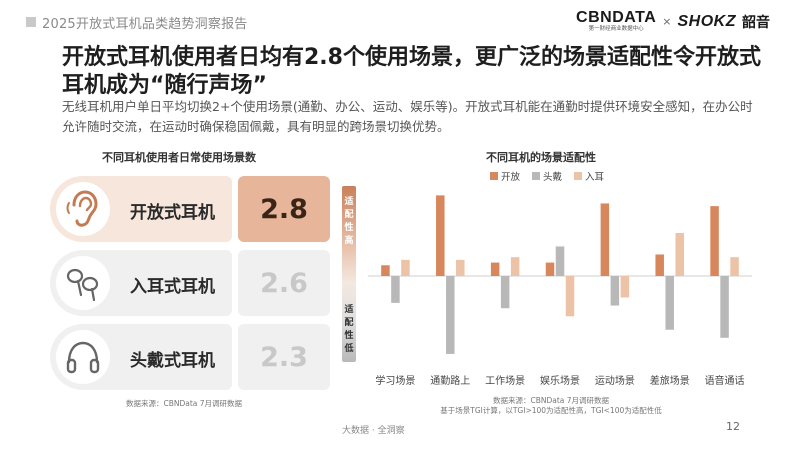 The width and height of the screenshot is (800, 449). What do you see at coordinates (616, 17) in the screenshot?
I see `cbndata-name: CBNDATA` at bounding box center [616, 17].